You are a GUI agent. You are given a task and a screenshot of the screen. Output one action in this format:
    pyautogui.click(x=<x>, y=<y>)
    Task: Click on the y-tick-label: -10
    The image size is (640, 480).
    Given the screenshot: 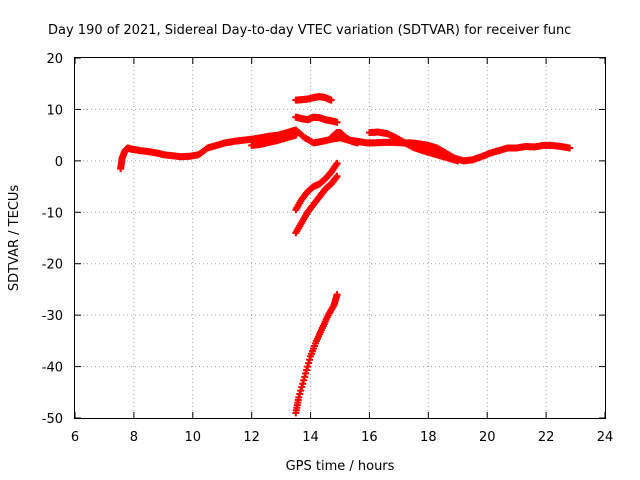 What is the action you would take?
    pyautogui.click(x=52, y=213)
    